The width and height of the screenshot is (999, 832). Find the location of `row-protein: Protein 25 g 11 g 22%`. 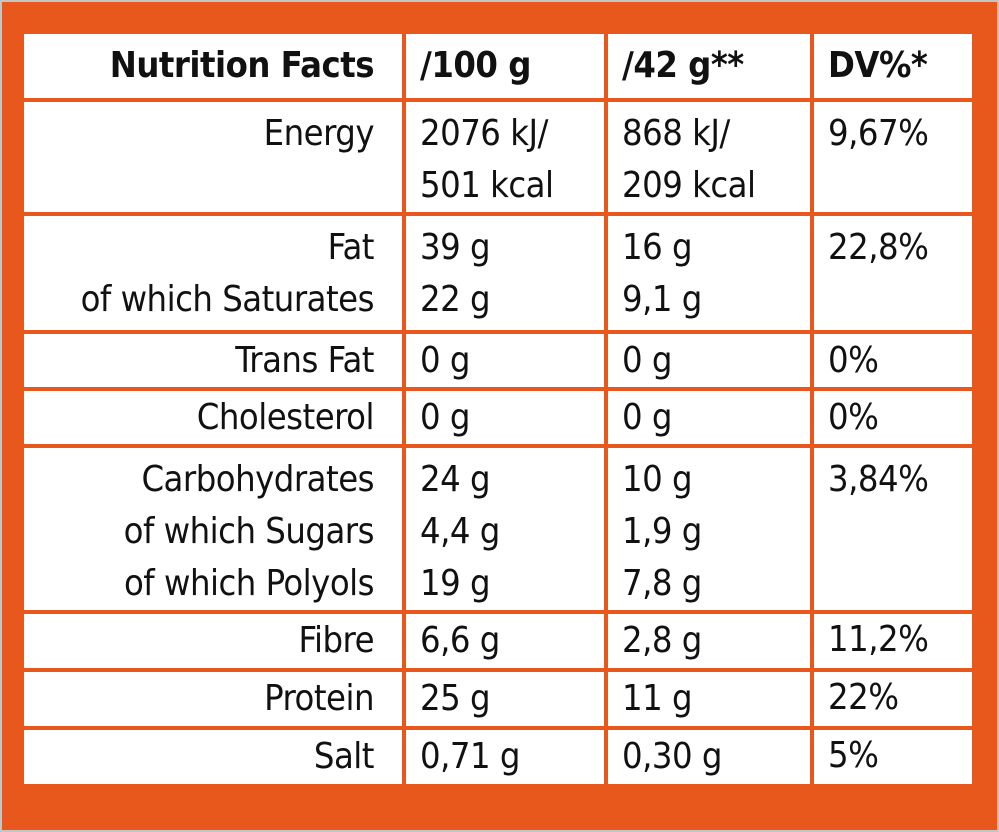

row-protein: Protein 25 g 11 g 22% is located at coordinates (498, 699).